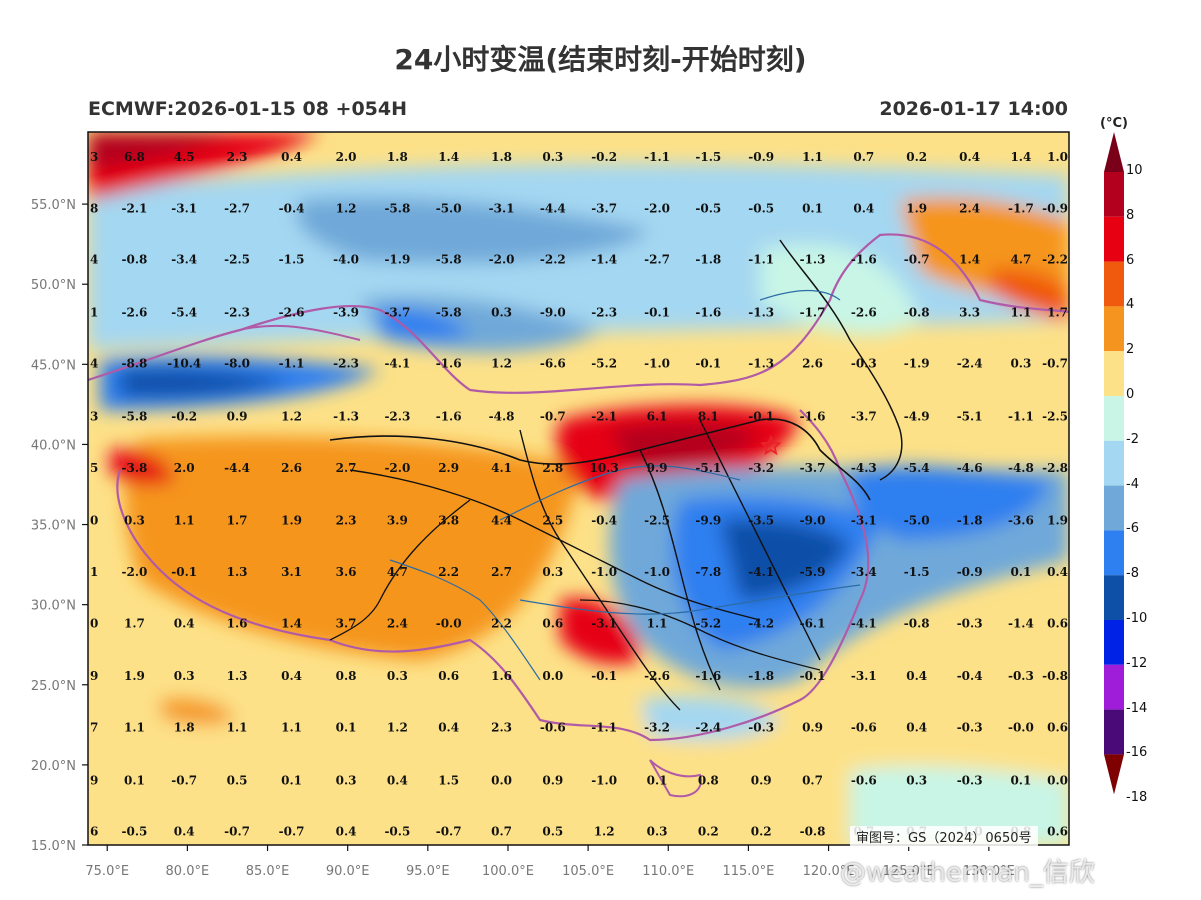  What do you see at coordinates (864, 260) in the screenshot?
I see `grid-value: -1.6` at bounding box center [864, 260].